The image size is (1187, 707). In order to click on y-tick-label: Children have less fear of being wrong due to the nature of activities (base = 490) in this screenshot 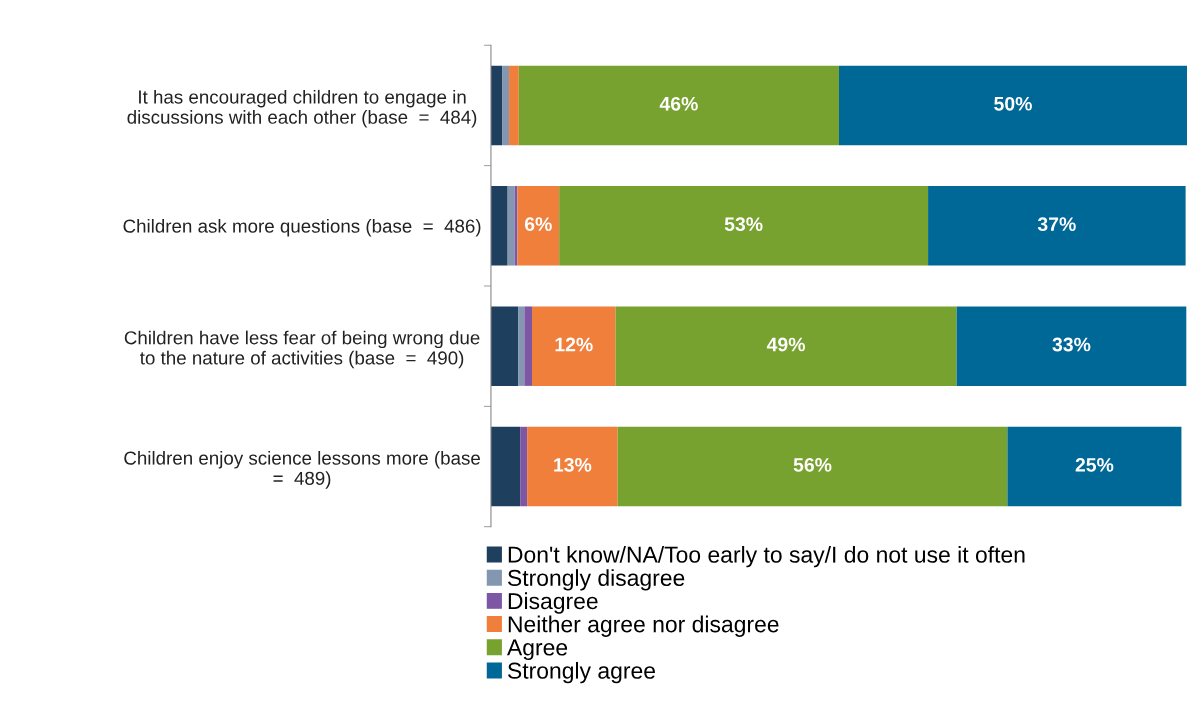, I will do `click(302, 349)`.